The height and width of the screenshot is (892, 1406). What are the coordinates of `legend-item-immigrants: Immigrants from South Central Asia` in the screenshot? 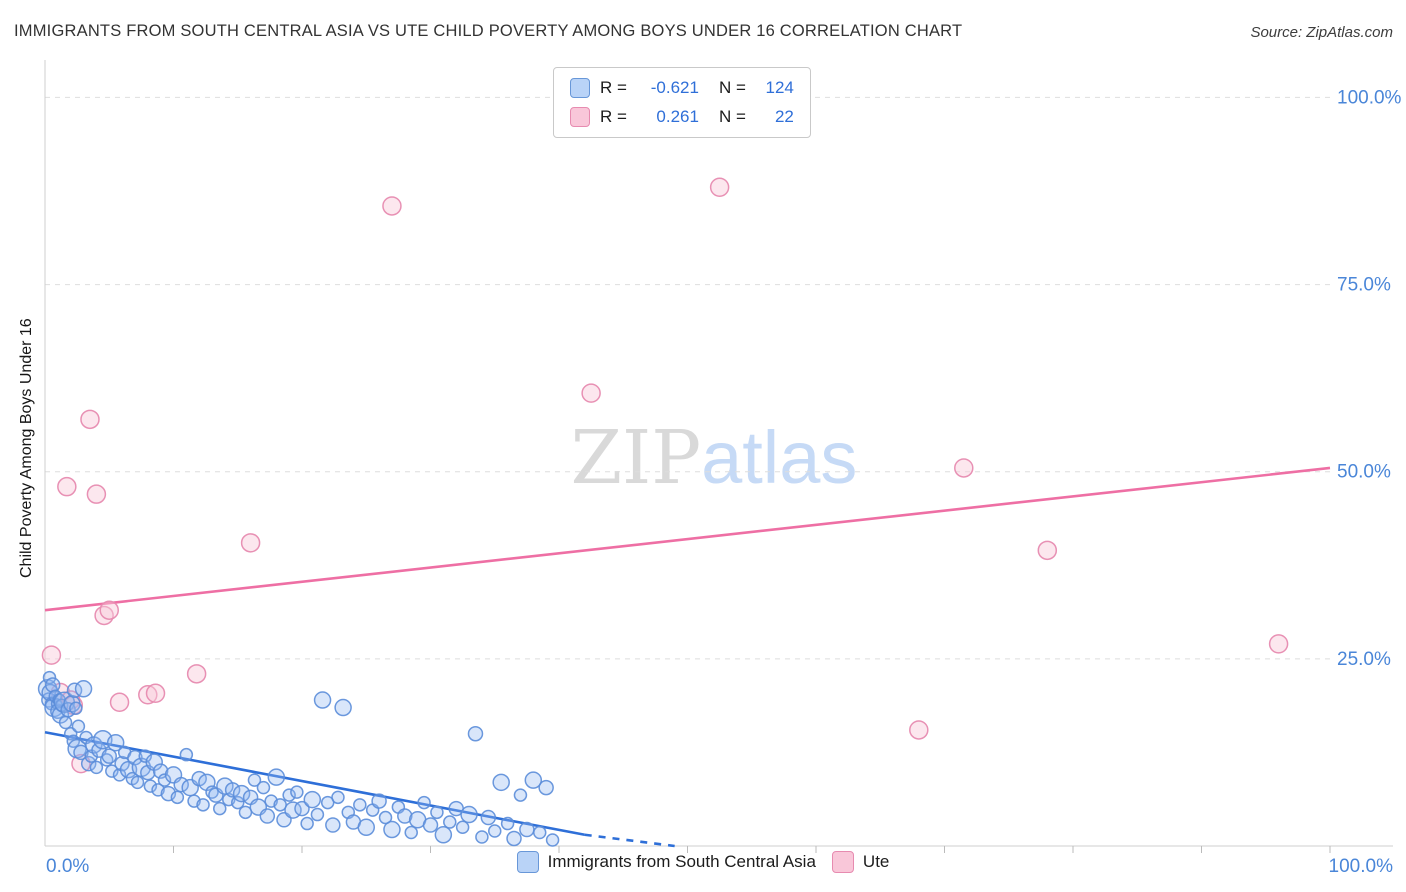 It's located at (666, 862).